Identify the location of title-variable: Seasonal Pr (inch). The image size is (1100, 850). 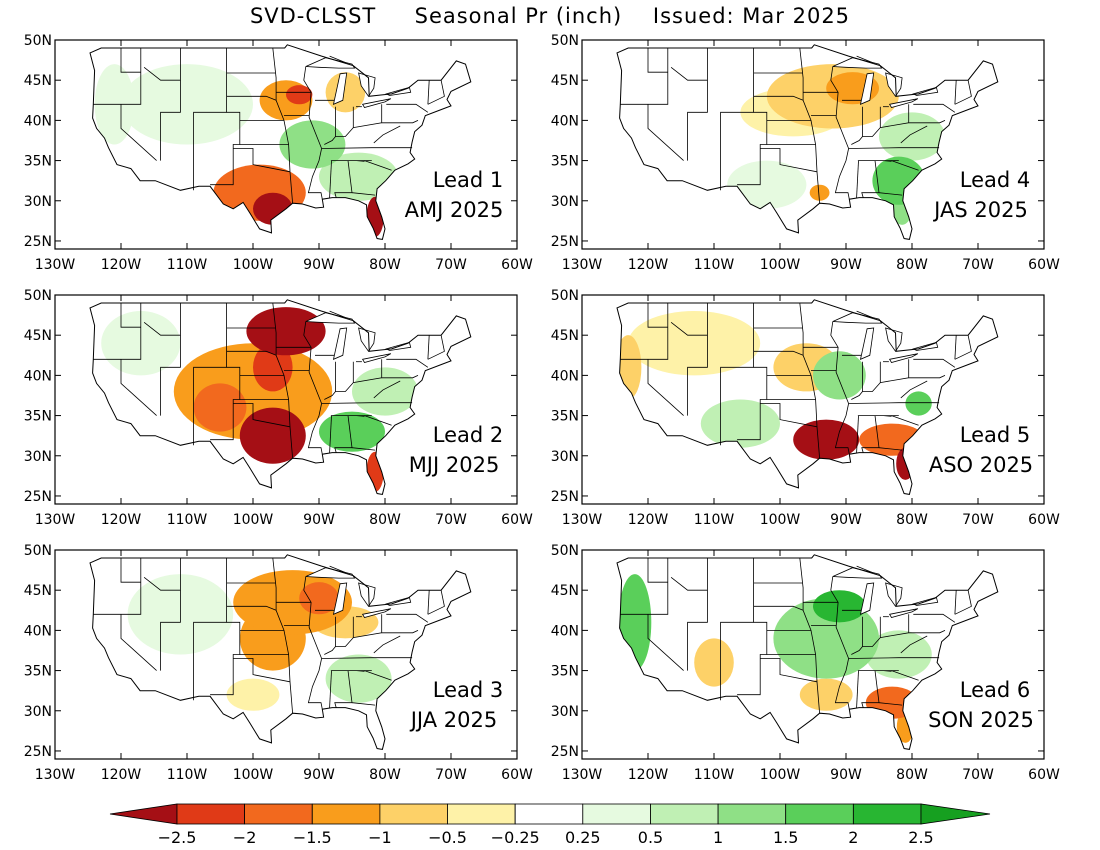
(518, 16).